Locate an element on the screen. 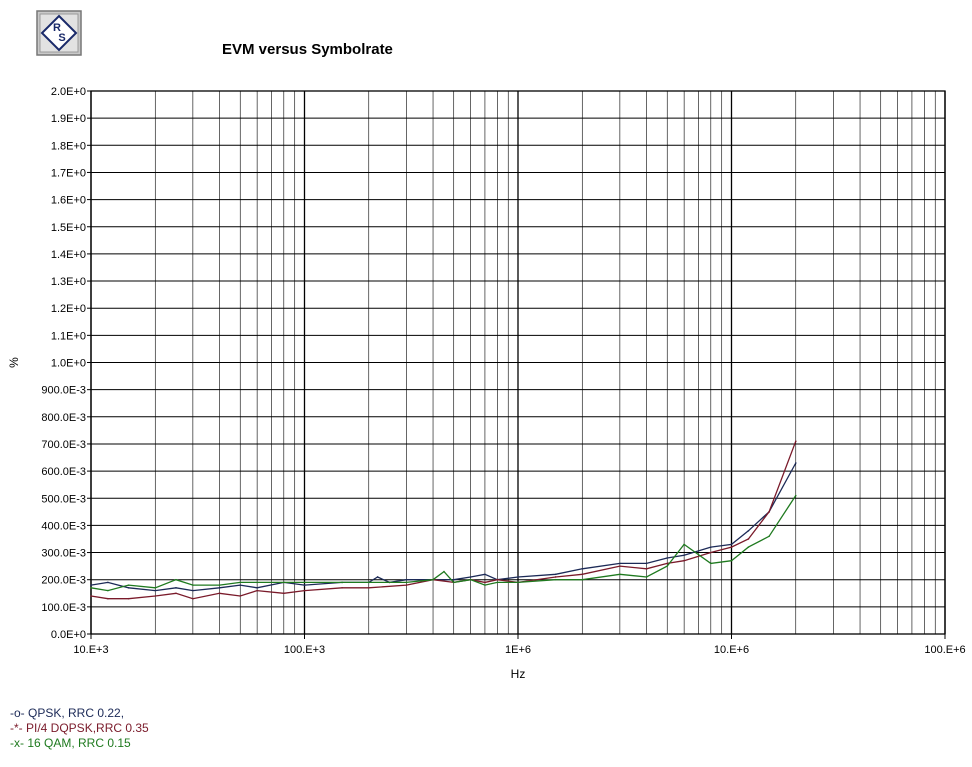  y-tick-label: 1.8E+0 is located at coordinates (68, 146).